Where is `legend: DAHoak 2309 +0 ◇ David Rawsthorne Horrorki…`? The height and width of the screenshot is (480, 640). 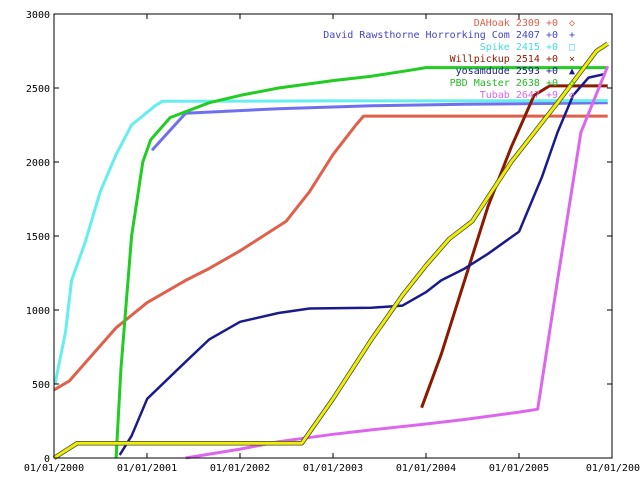
legend: DAHoak 2309 +0 ◇ David Rawsthorne Horrorki… is located at coordinates (449, 59).